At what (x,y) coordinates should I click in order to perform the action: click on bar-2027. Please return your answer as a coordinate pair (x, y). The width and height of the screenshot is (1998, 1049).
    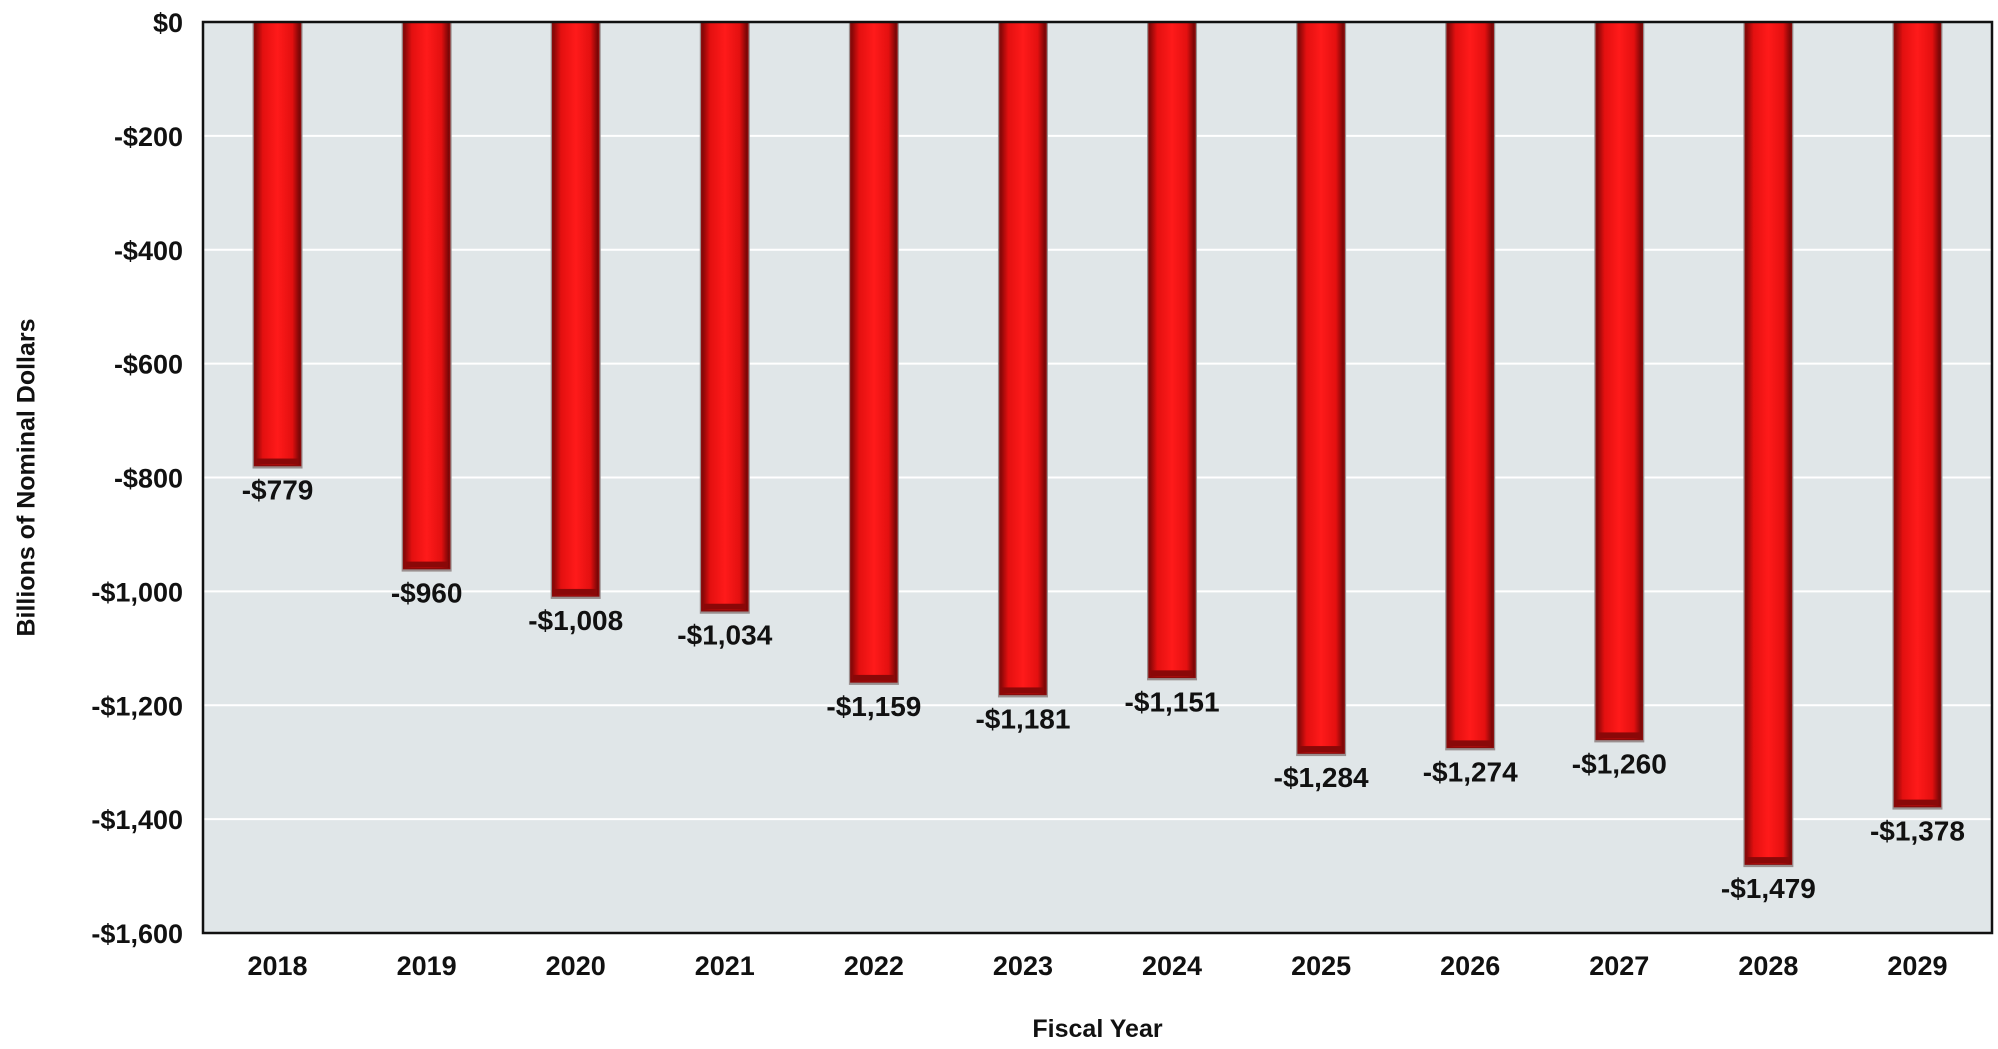
    Looking at the image, I should click on (1619, 382).